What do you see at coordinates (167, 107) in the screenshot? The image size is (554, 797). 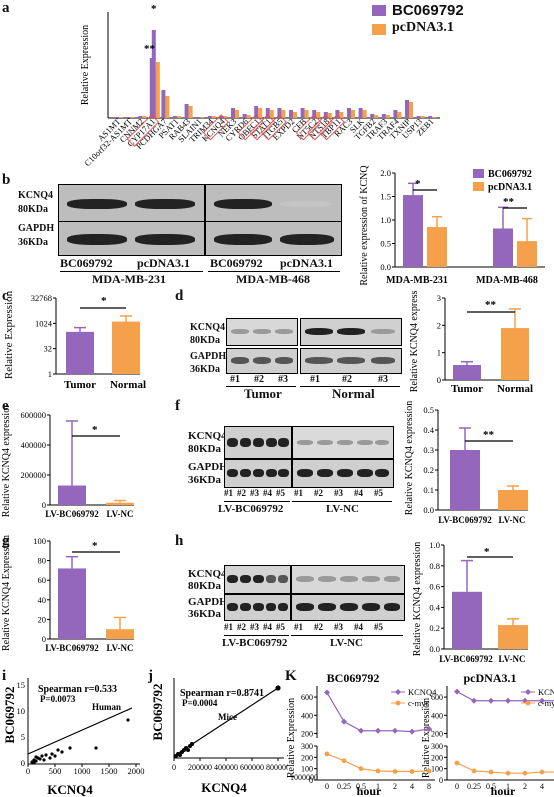 I see `pa-bar-pc-PCDHGA7` at bounding box center [167, 107].